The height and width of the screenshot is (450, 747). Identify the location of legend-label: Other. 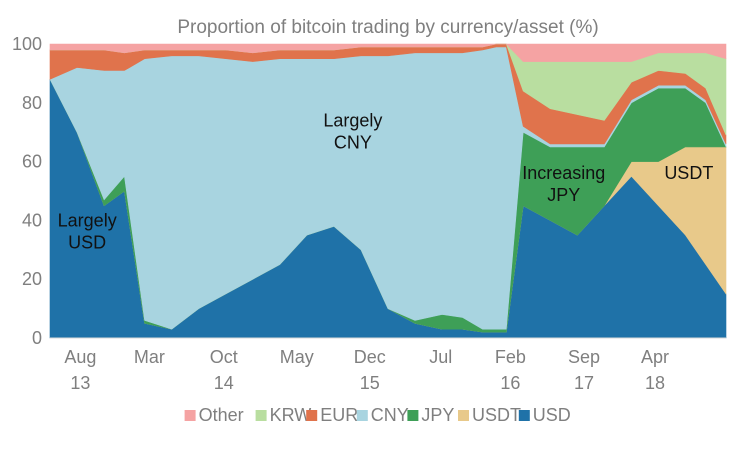
(221, 415).